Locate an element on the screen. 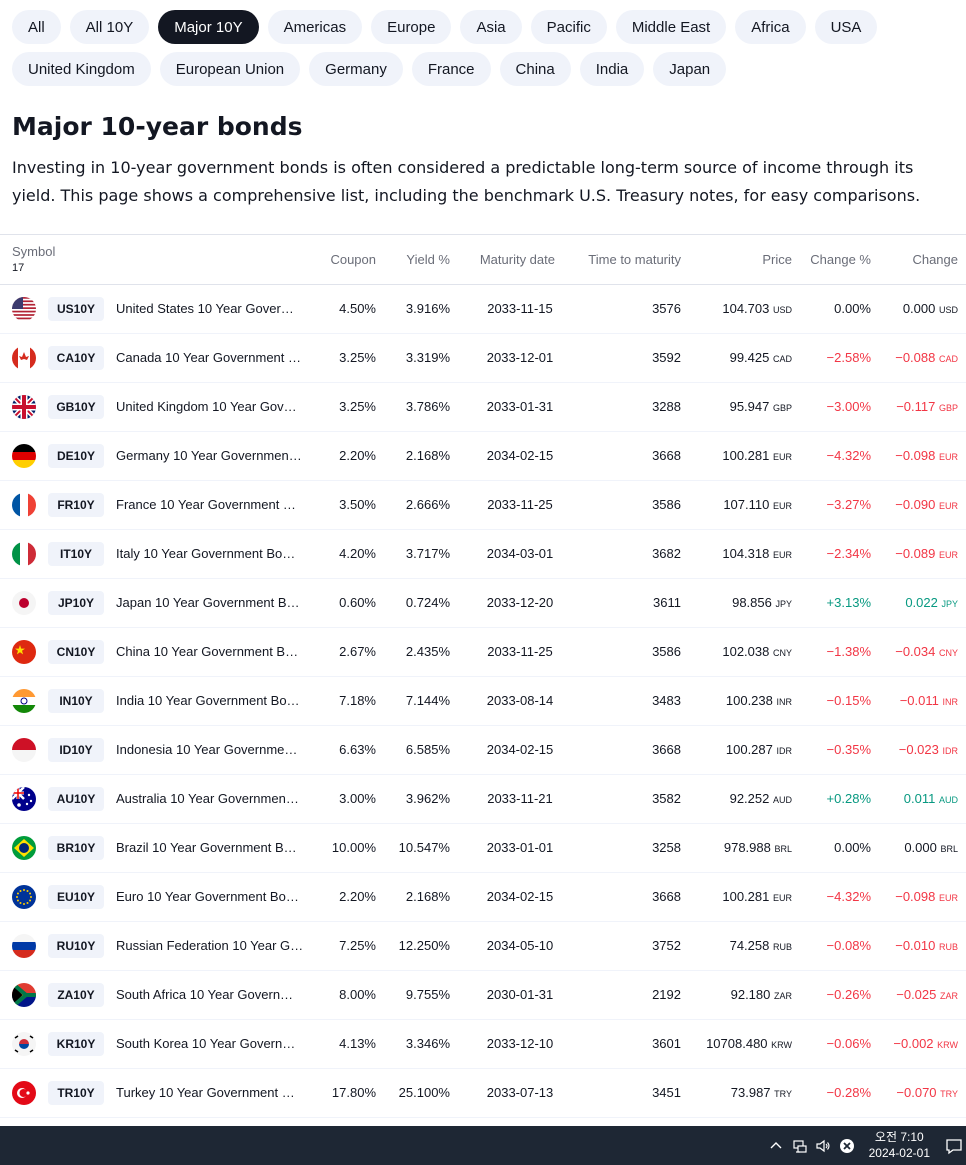  ticker-badge: RU10Y is located at coordinates (76, 946).